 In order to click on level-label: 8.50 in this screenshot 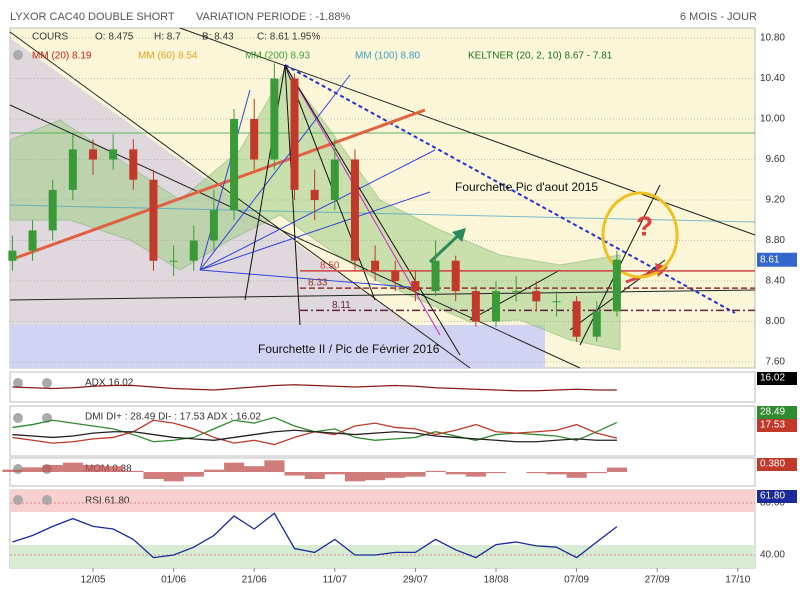, I will do `click(330, 266)`.